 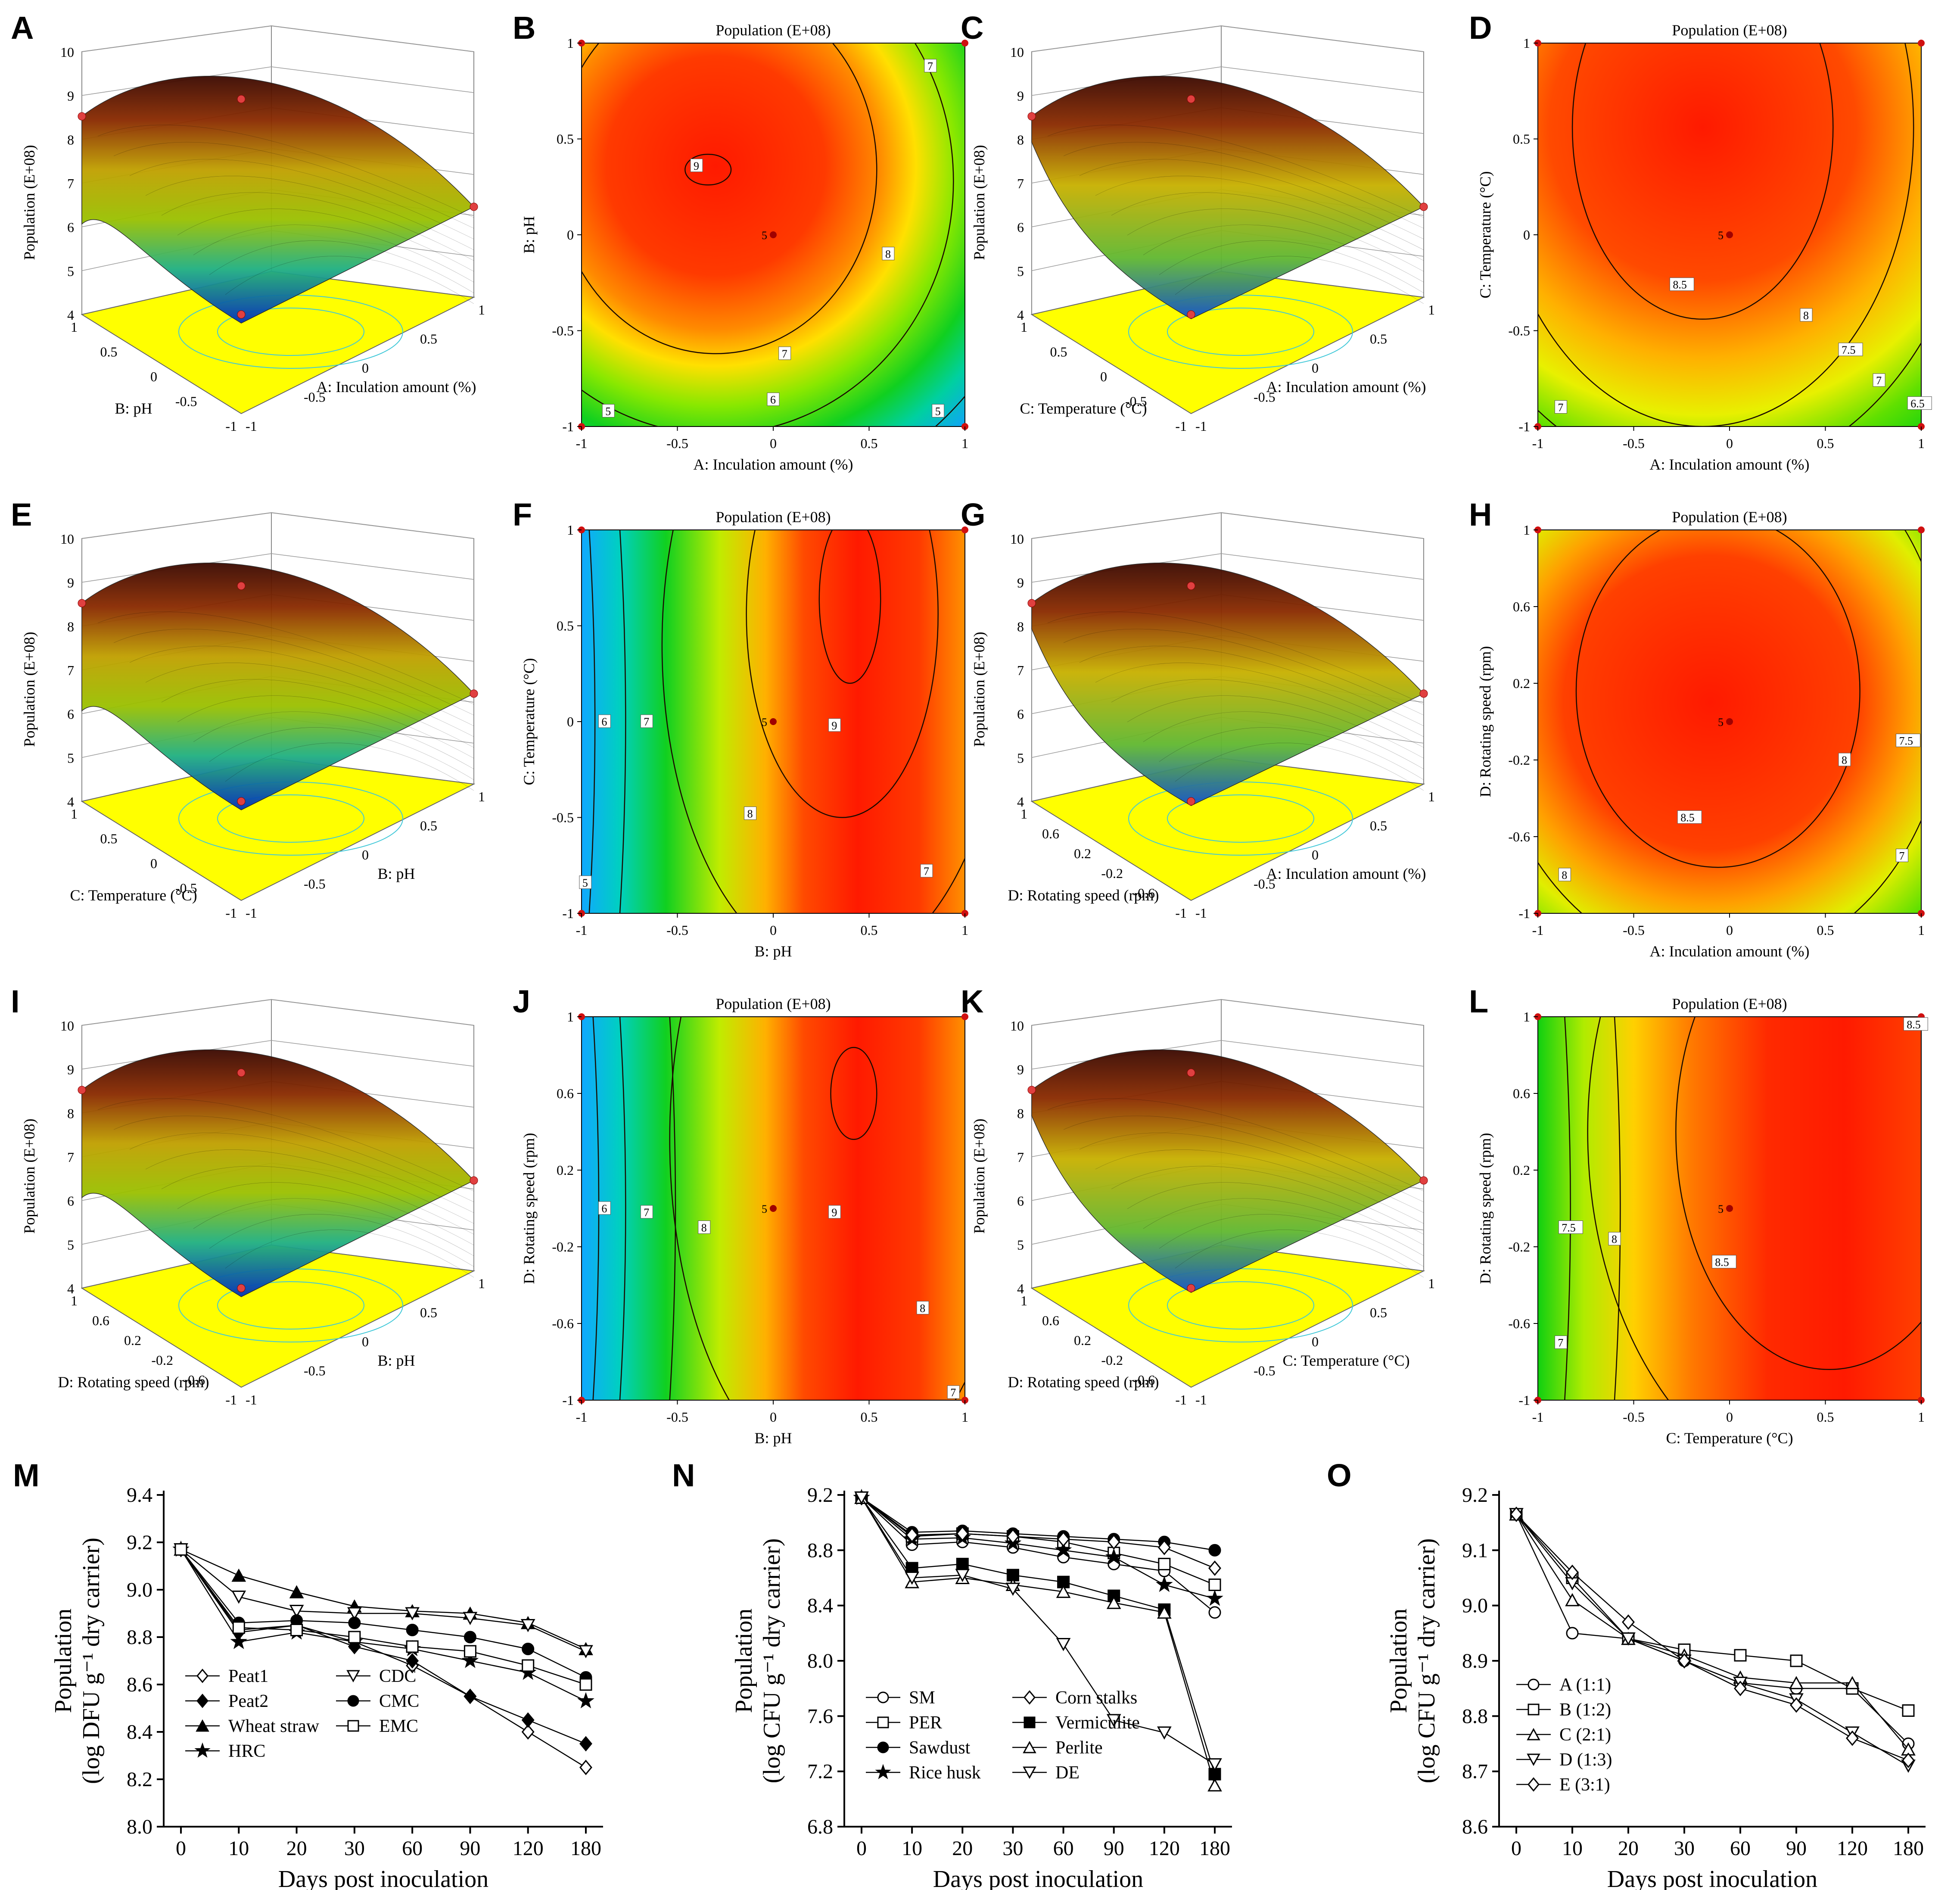 What do you see at coordinates (71, 1070) in the screenshot?
I see `z-tick-label: 9` at bounding box center [71, 1070].